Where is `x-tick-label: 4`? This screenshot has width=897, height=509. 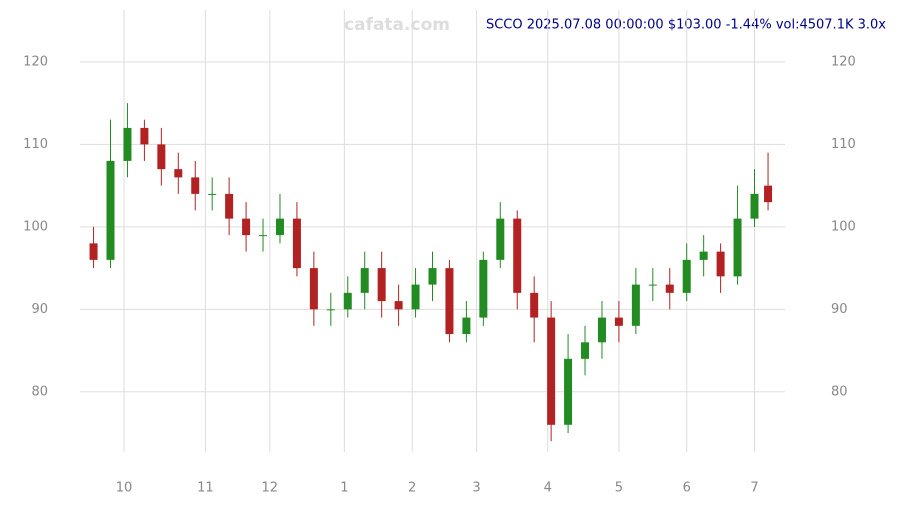
x-tick-label: 4 is located at coordinates (548, 488).